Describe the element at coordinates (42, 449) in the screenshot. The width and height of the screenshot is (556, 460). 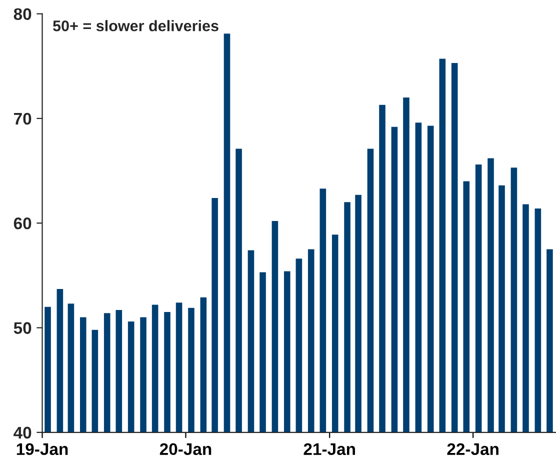
I see `x-tick-label: 19-Jan` at that location.